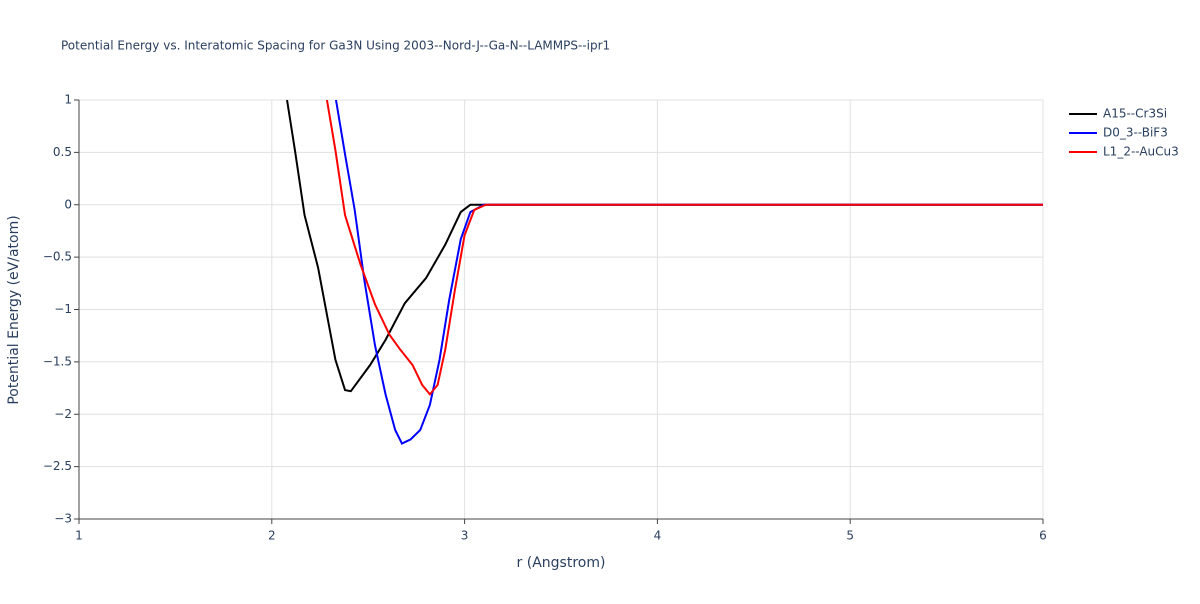 The width and height of the screenshot is (1200, 604). I want to click on x-tick-label: 2, so click(272, 536).